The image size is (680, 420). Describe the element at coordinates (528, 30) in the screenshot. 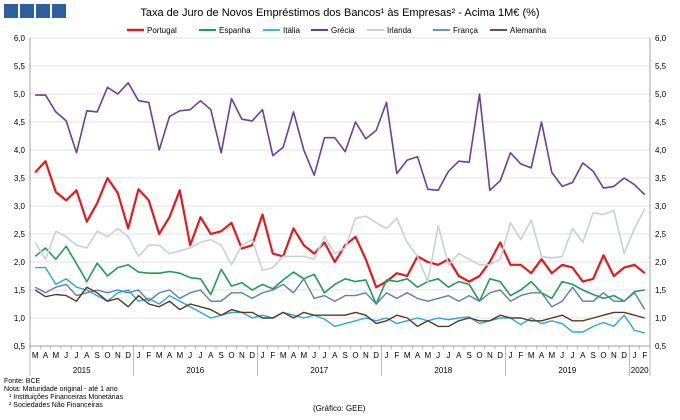

I see `legend-label: Alemanha` at that location.